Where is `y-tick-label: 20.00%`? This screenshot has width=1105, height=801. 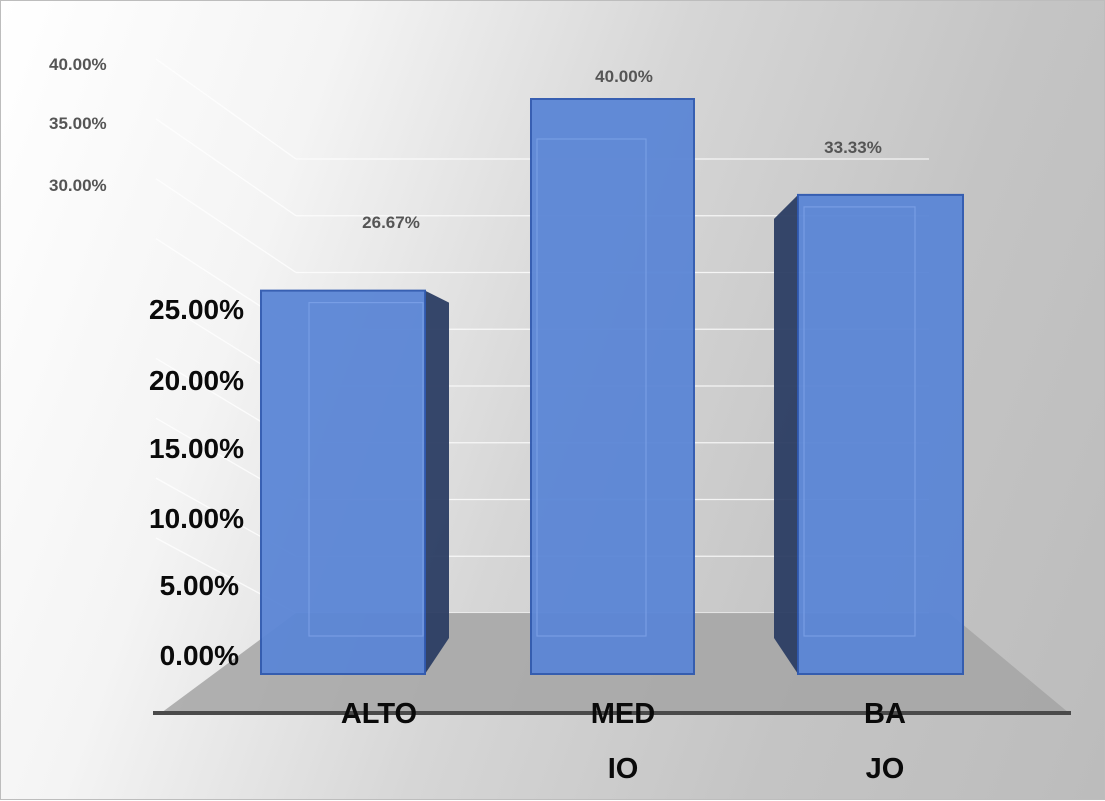
y-tick-label: 20.00% is located at coordinates (196, 380).